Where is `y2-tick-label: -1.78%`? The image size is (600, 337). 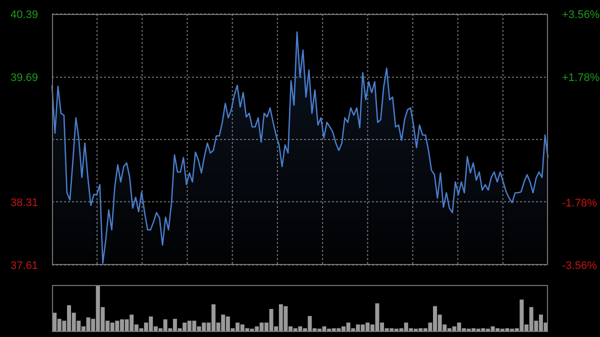 y2-tick-label: -1.78% is located at coordinates (580, 203).